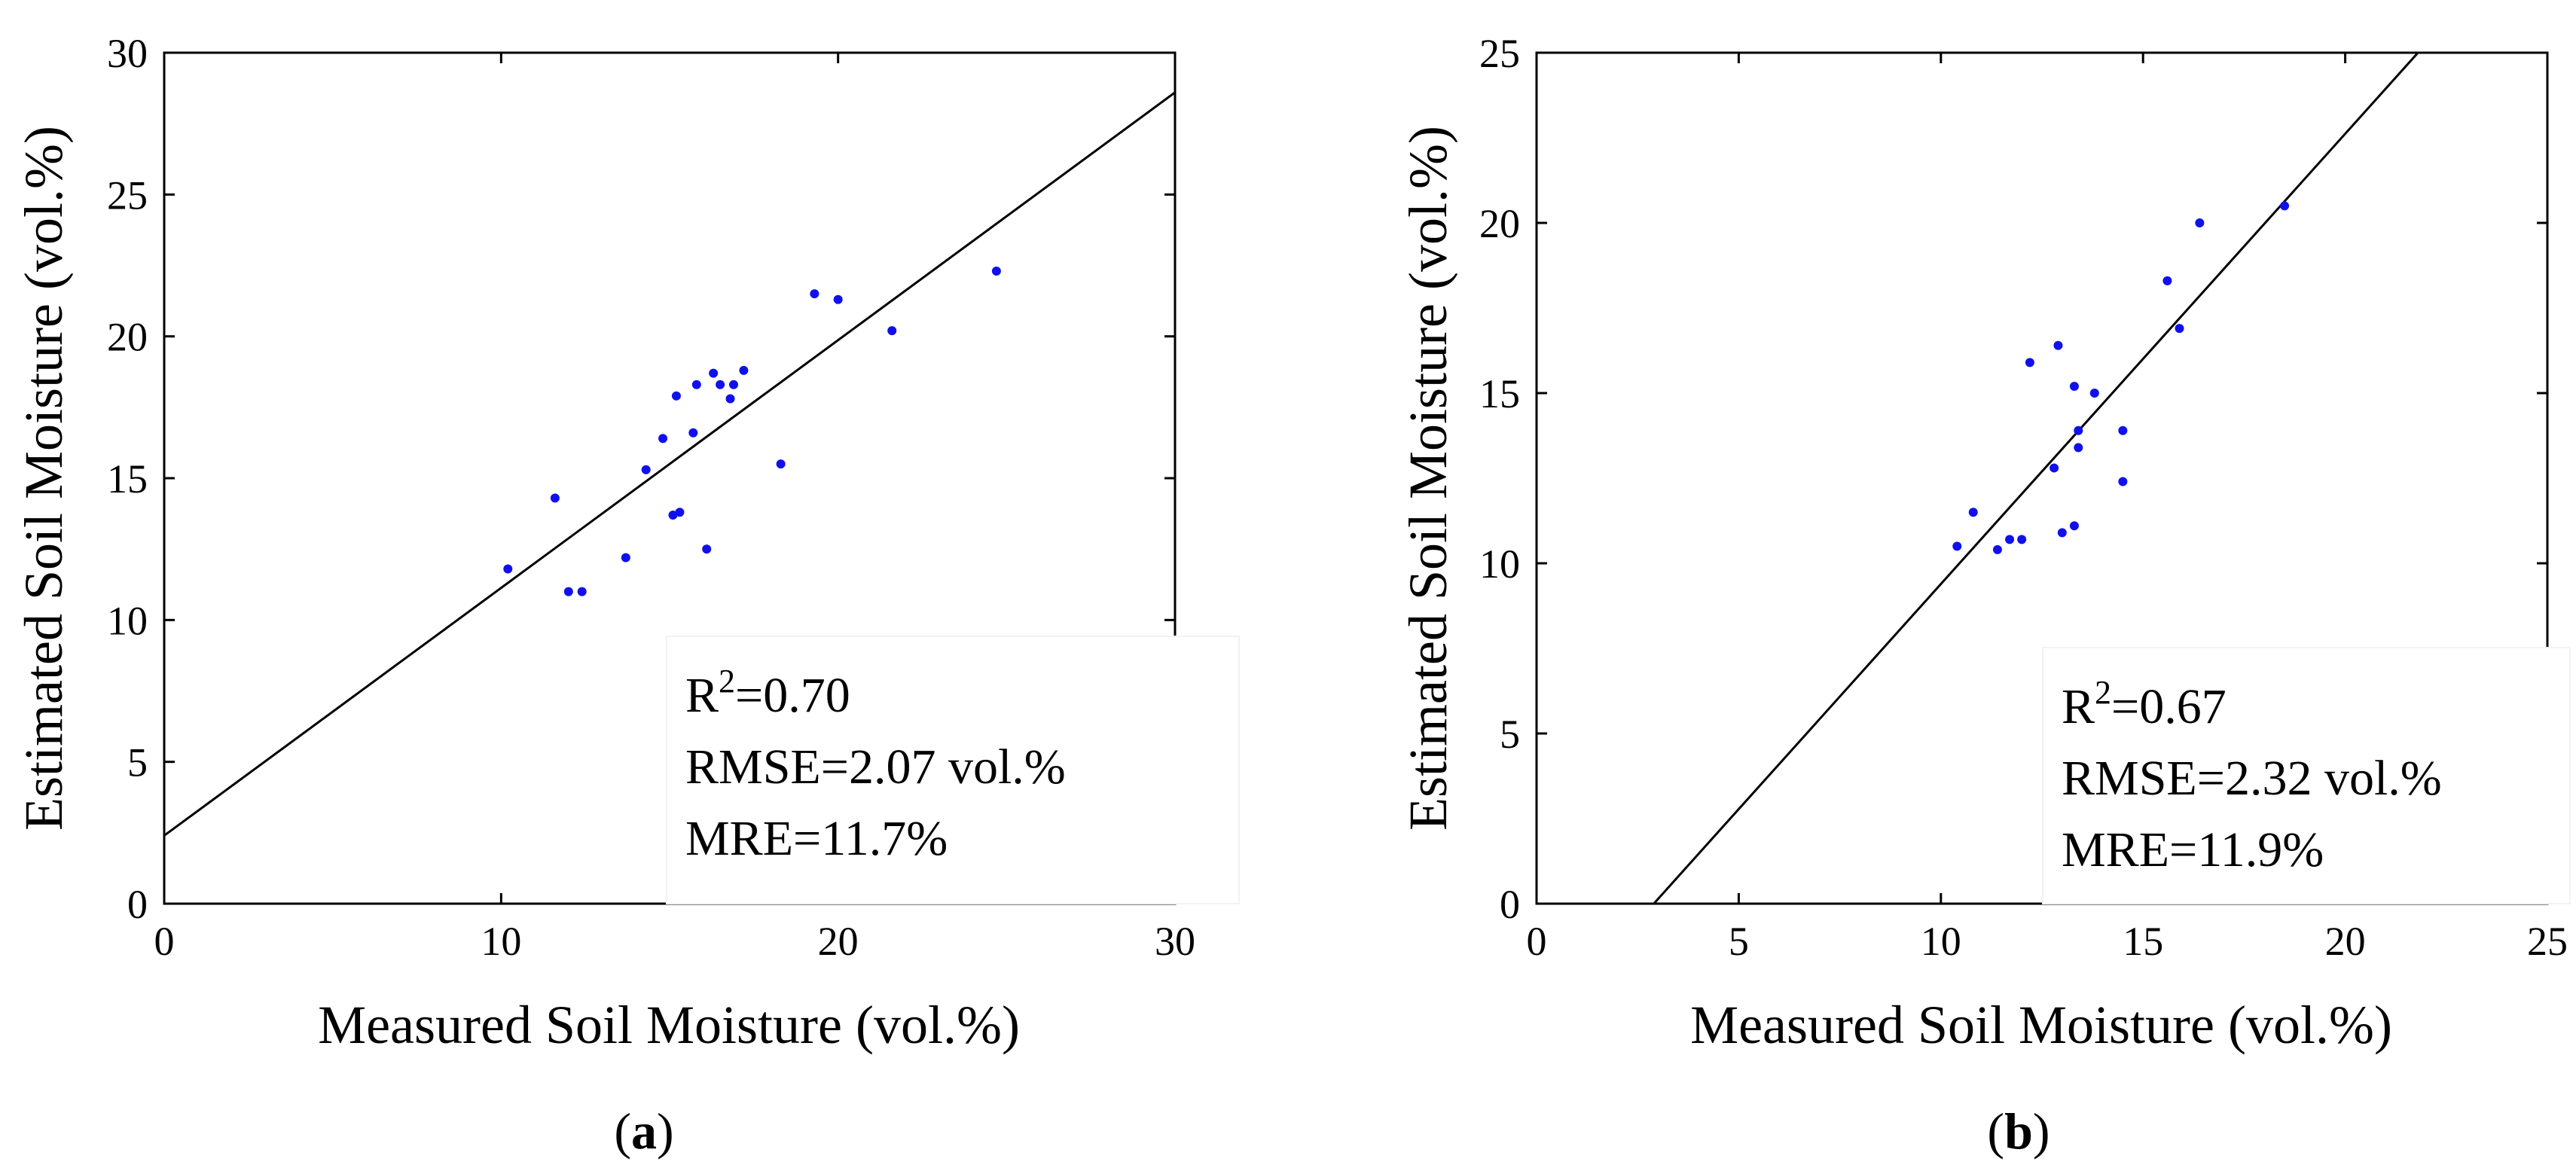 This screenshot has width=2576, height=1171. I want to click on x-tick-label-b-5: 25, so click(2548, 941).